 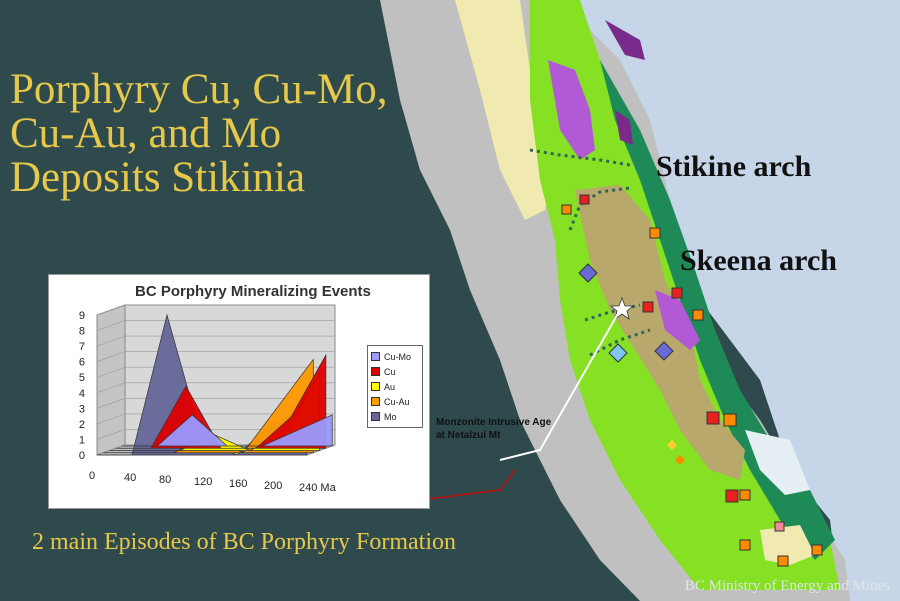 I want to click on legend-label: Au, so click(x=390, y=386).